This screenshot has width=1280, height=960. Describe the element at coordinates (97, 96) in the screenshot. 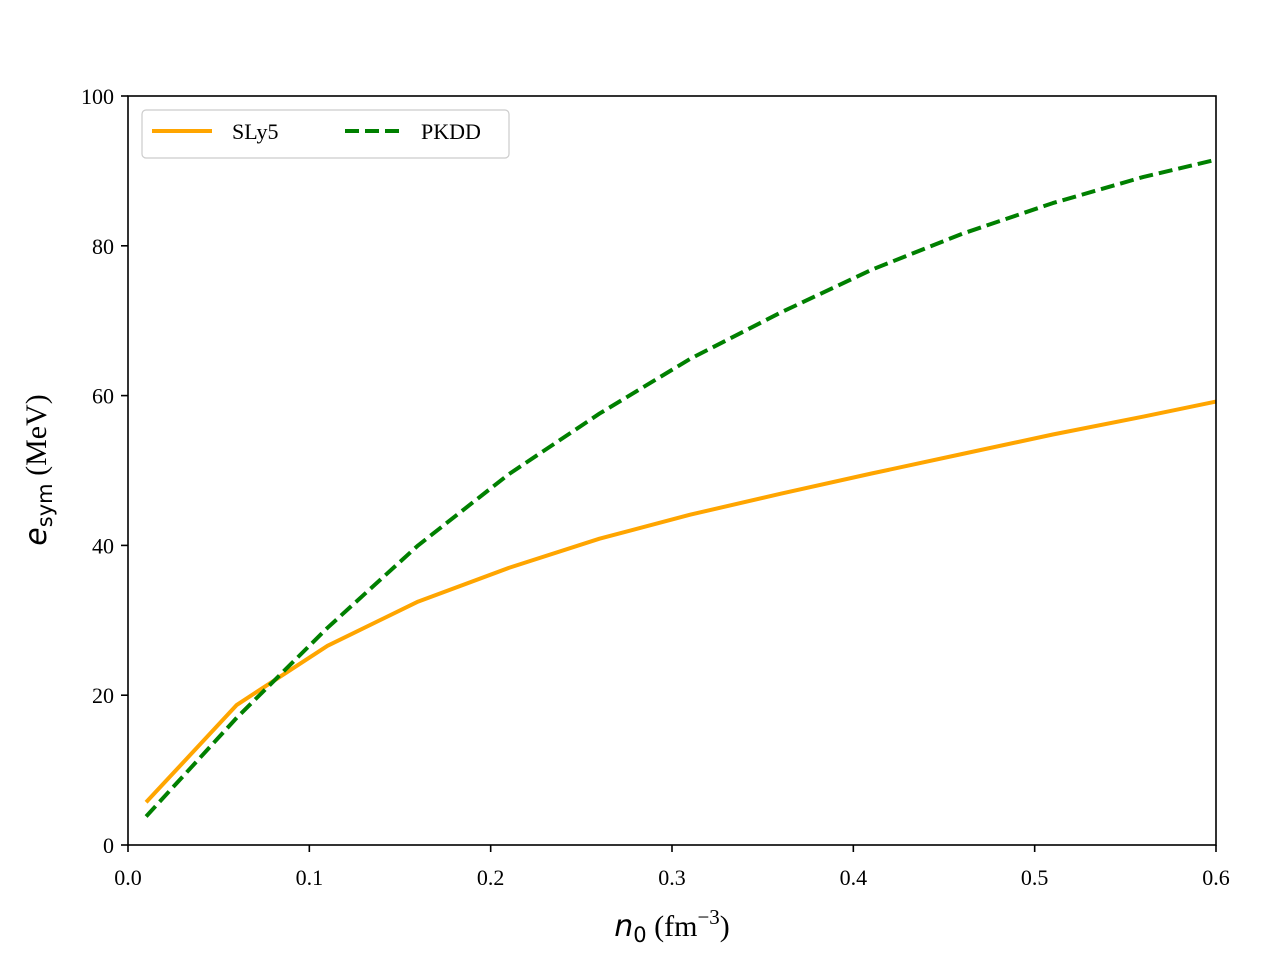

I see `y-tick-label: 100` at that location.